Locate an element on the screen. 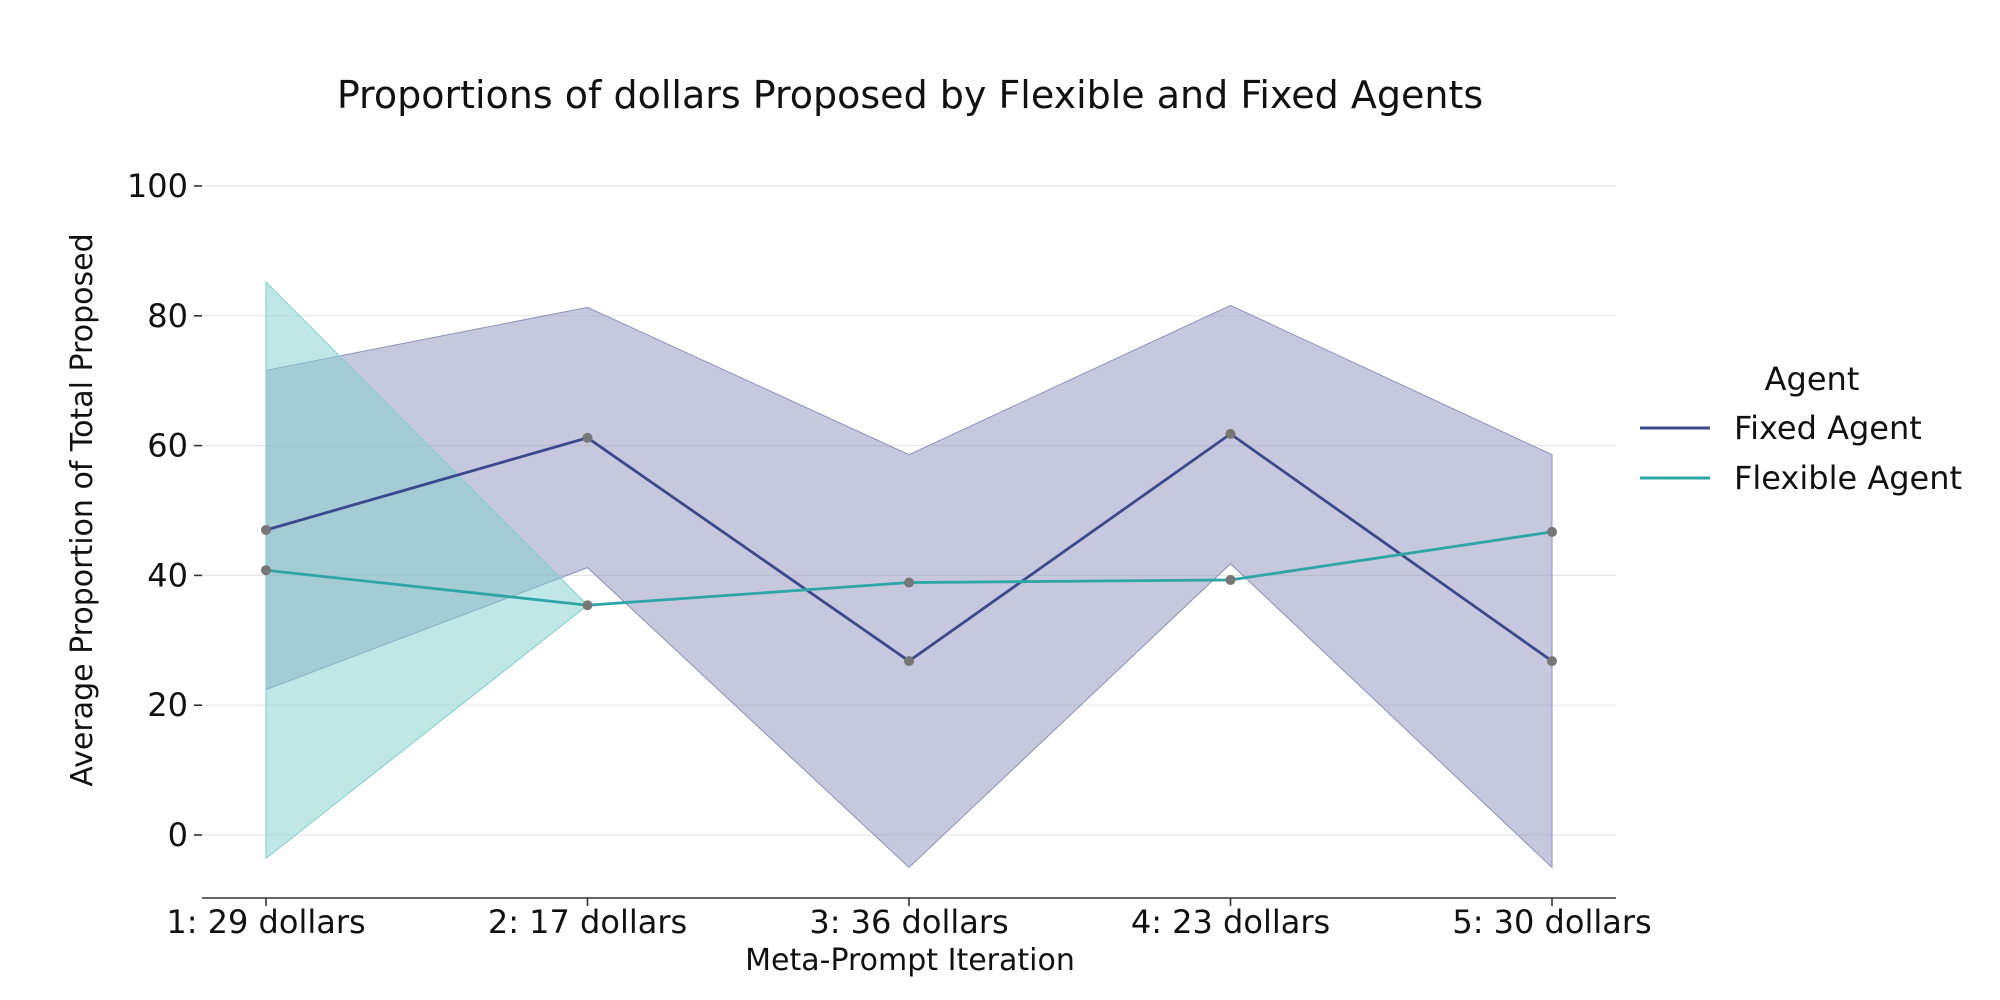  legend-title: Agent is located at coordinates (1812, 379).